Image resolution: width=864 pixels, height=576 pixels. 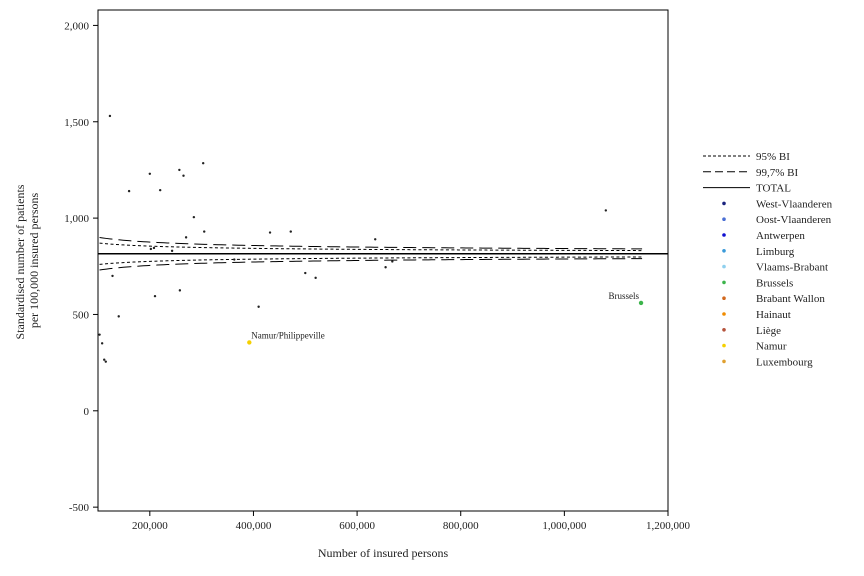 I want to click on ci997-lower-line, so click(x=371, y=264).